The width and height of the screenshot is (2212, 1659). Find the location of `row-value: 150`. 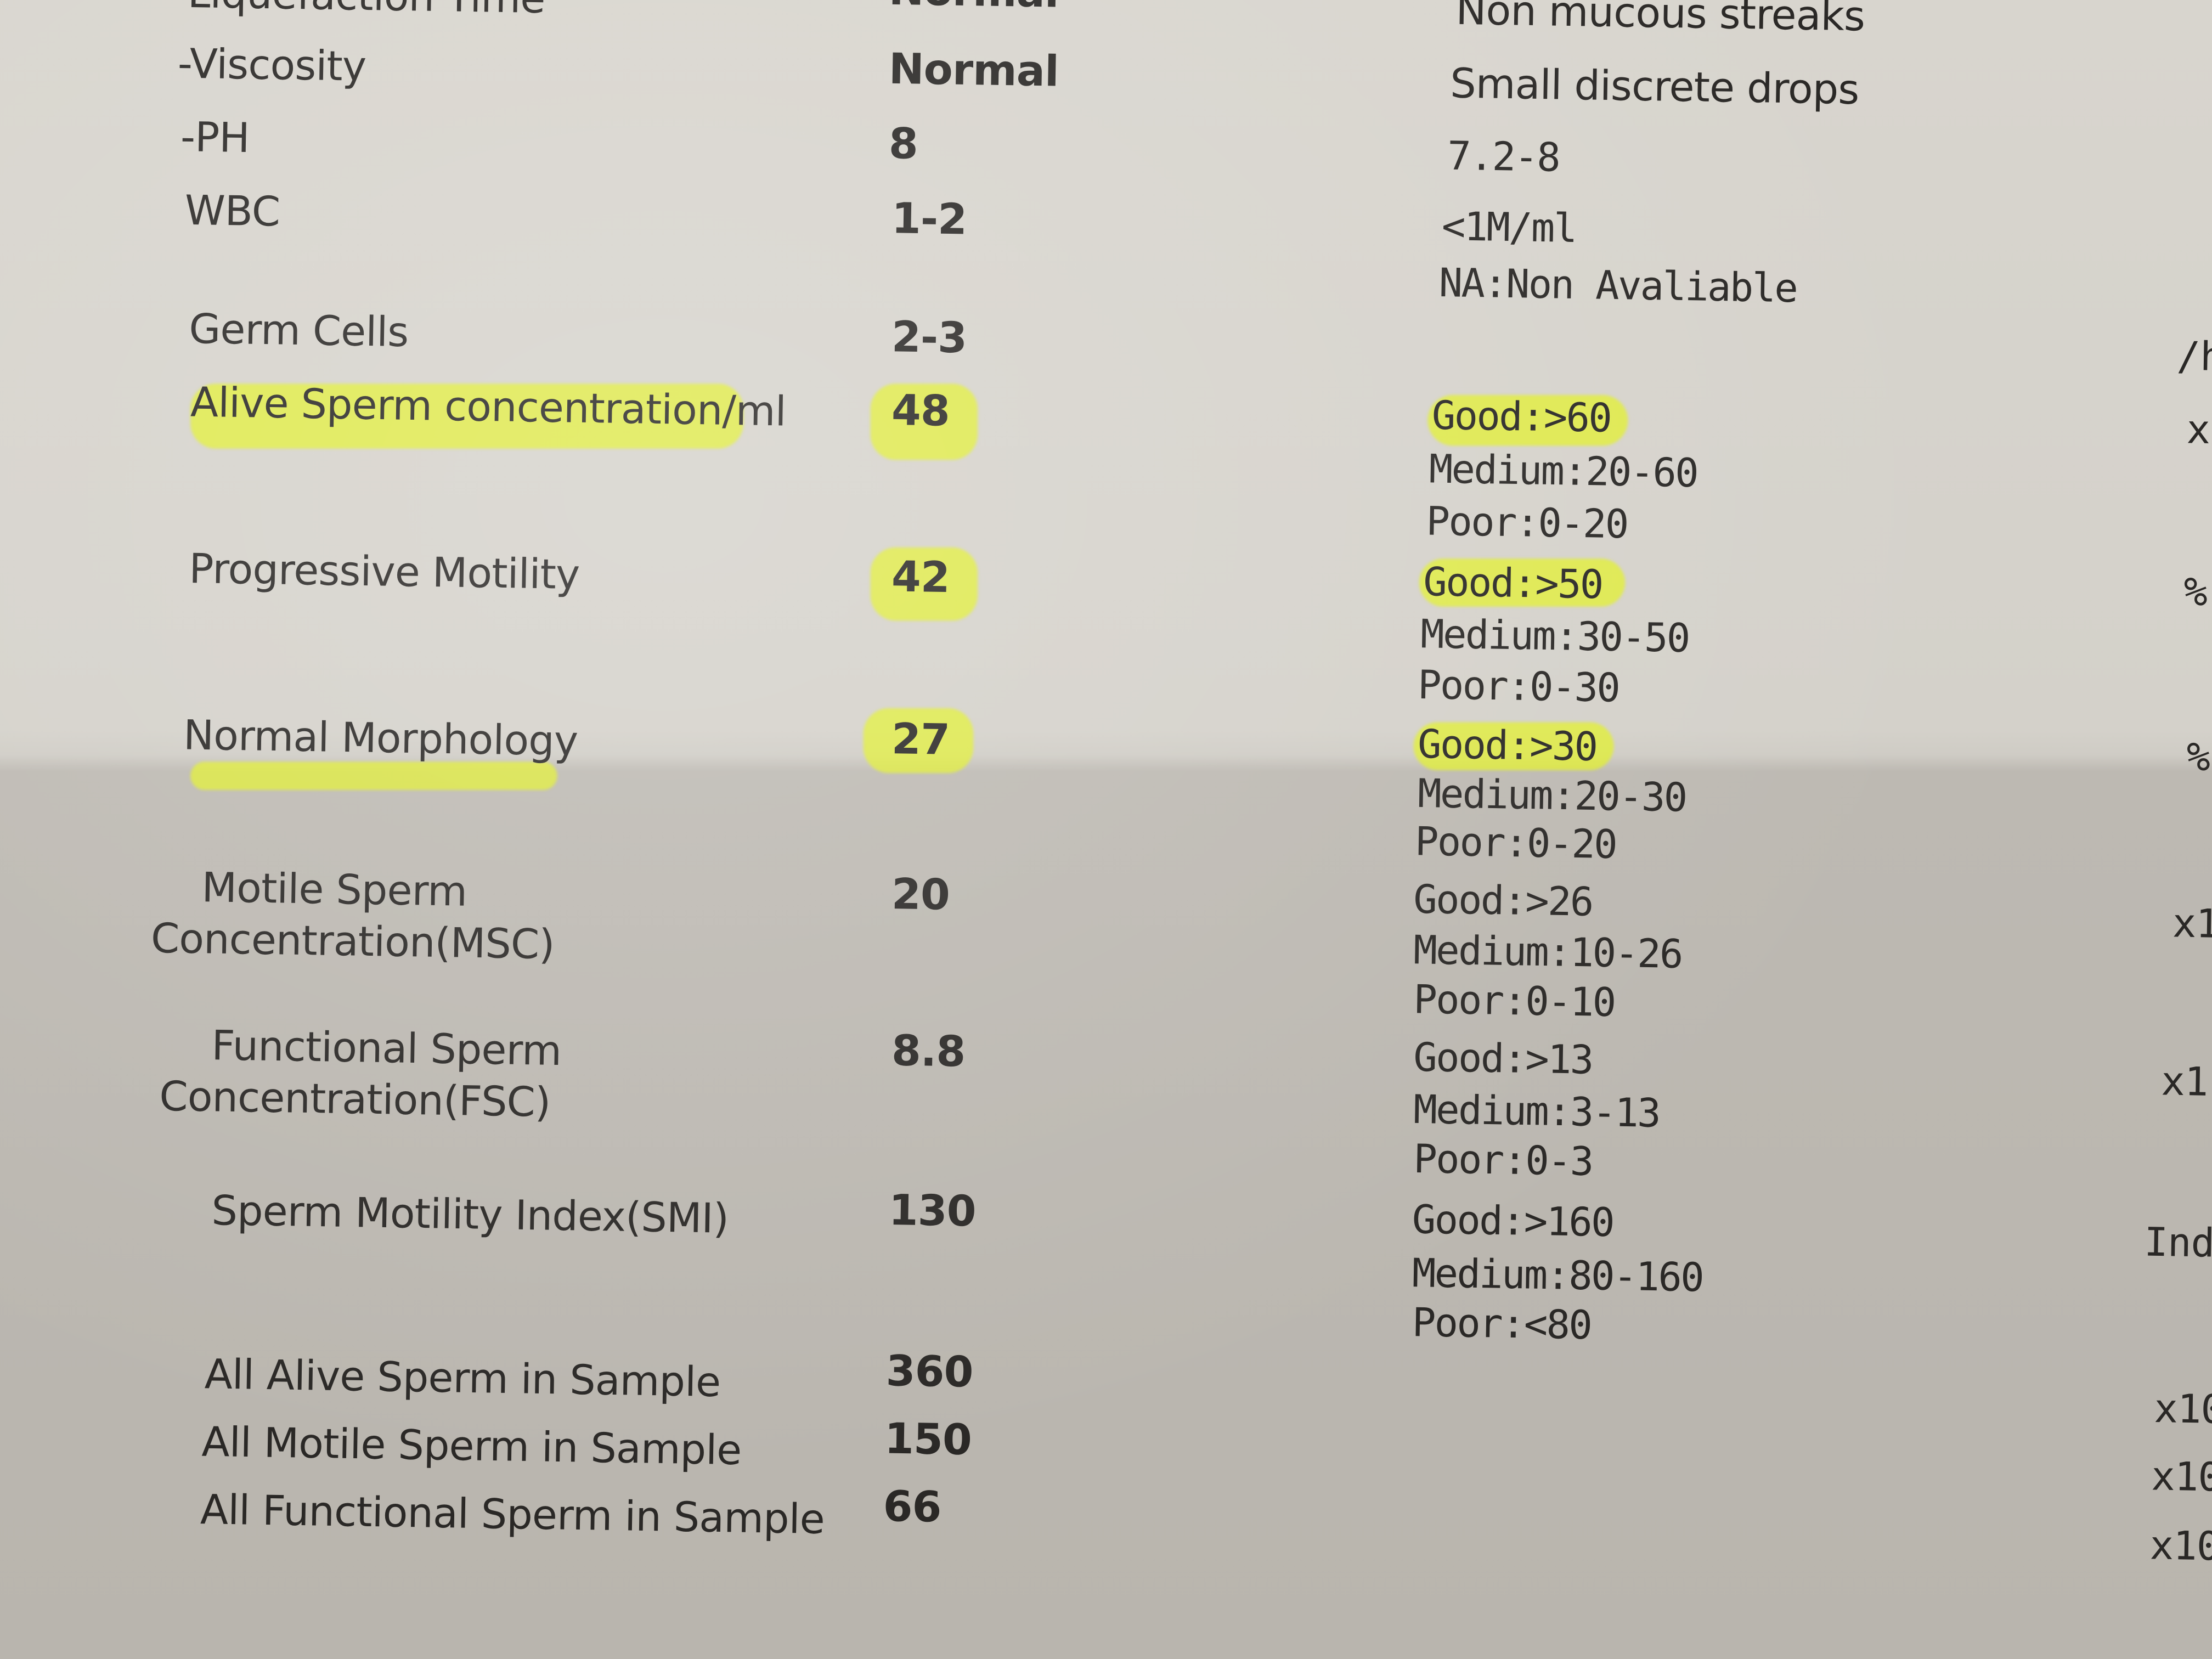

row-value: 150 is located at coordinates (928, 1441).